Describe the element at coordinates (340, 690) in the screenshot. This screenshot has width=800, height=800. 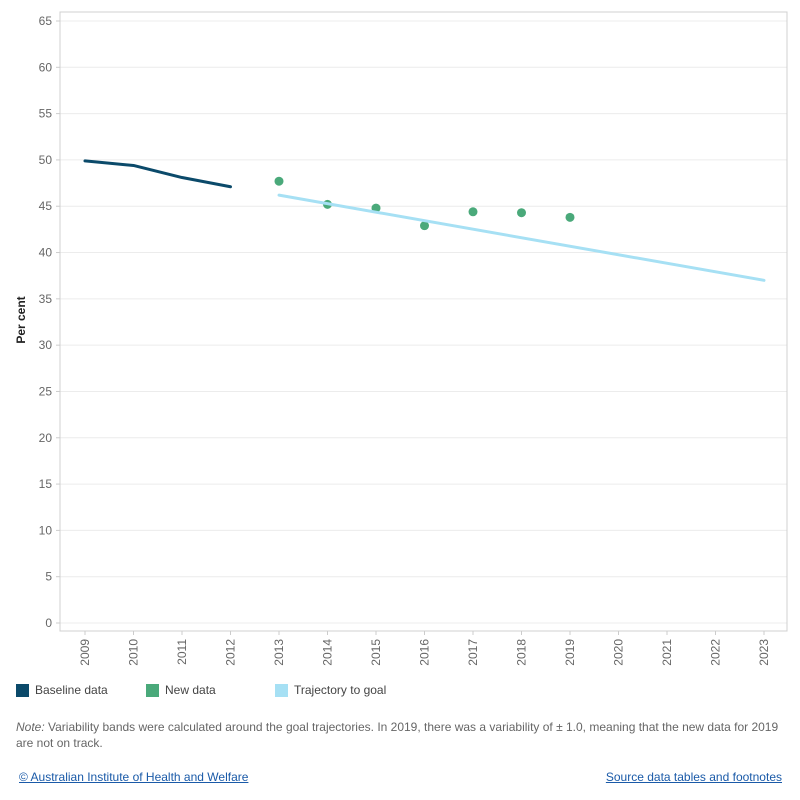
I see `legend-label-trajectory: Trajectory to goal` at that location.